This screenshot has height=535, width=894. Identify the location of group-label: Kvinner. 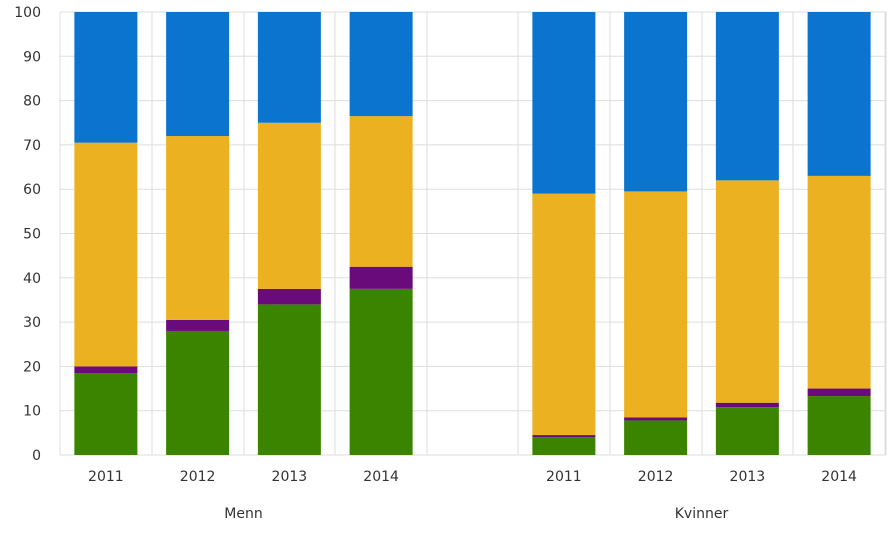
(702, 514).